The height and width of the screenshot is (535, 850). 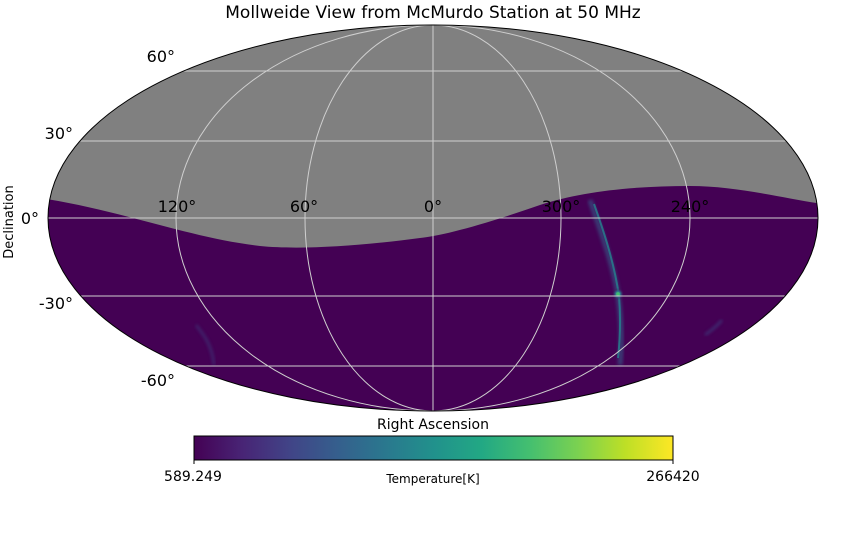 I want to click on y-axis-label: Declination, so click(x=9, y=222).